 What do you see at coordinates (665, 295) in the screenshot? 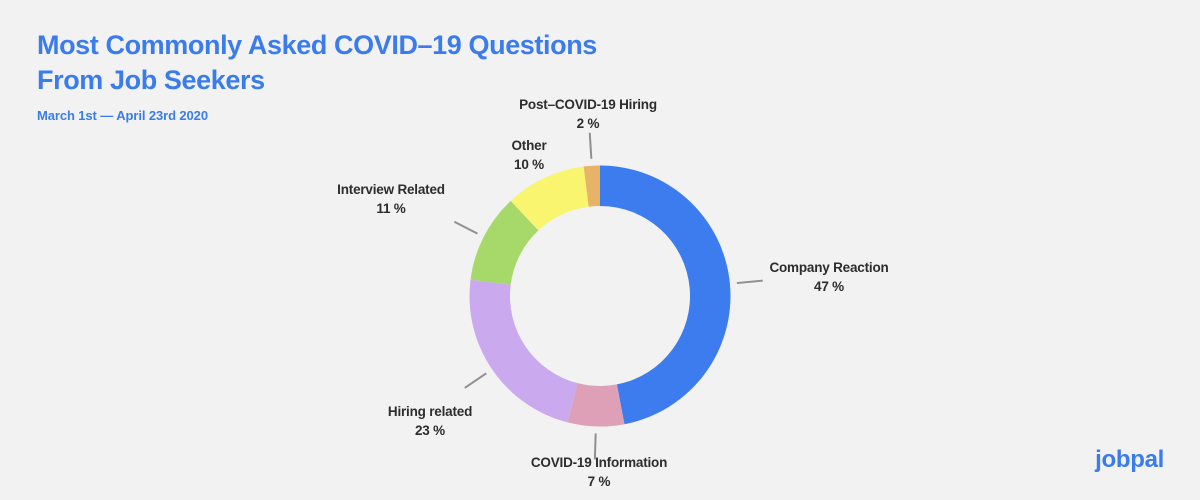
I see `donut-segment-company-reaction` at bounding box center [665, 295].